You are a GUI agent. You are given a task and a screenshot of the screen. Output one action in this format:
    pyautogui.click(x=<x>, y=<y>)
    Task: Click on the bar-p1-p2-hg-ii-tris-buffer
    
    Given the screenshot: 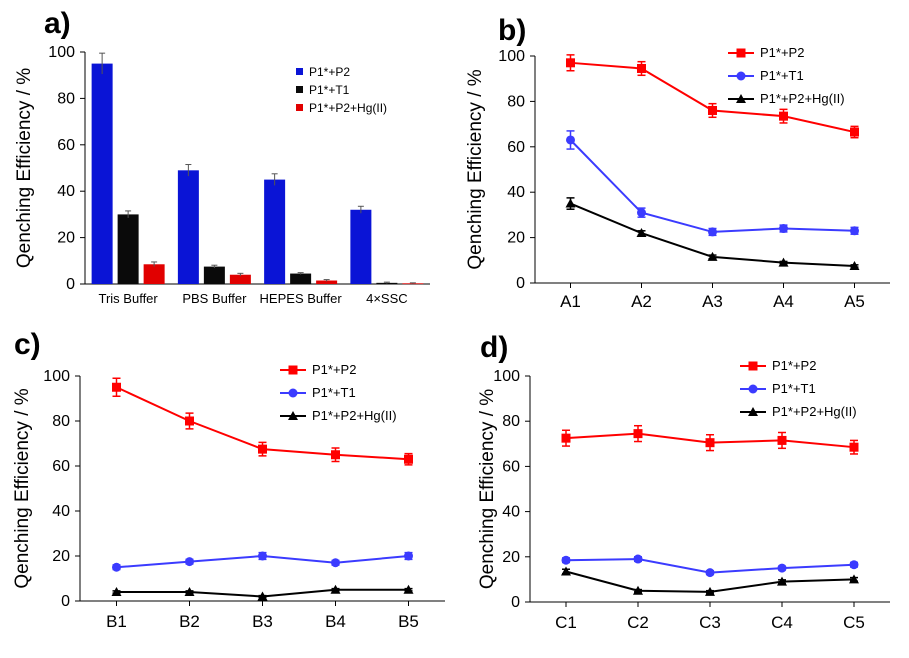 What is the action you would take?
    pyautogui.click(x=154, y=274)
    